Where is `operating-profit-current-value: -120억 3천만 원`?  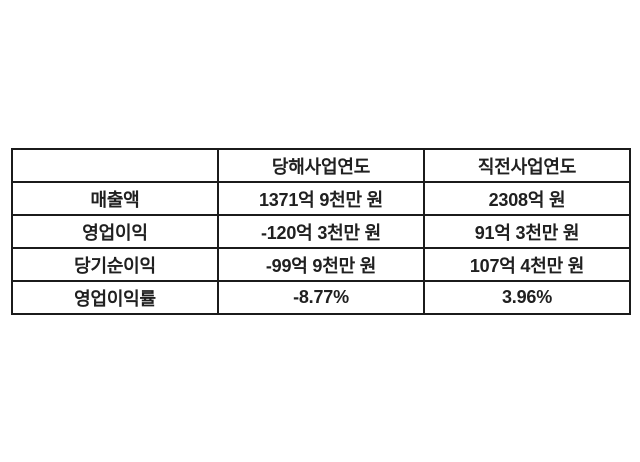
operating-profit-current-value: -120억 3천만 원 is located at coordinates (321, 231).